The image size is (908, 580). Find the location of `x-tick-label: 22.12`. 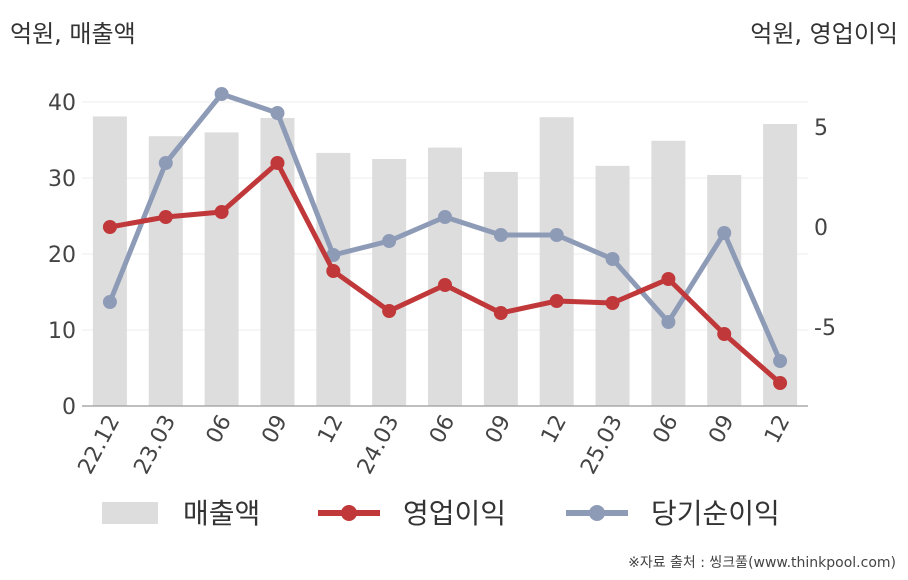

x-tick-label: 22.12 is located at coordinates (100, 444).